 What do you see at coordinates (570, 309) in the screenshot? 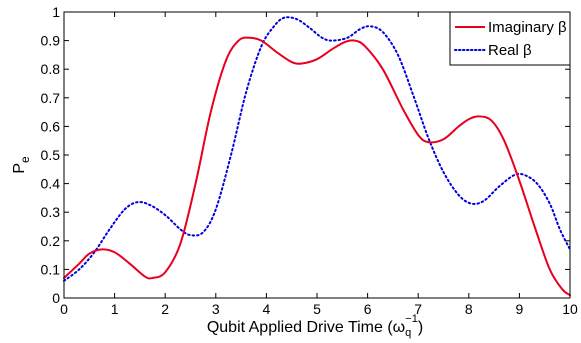
I see `x-tick-label: 10` at bounding box center [570, 309].